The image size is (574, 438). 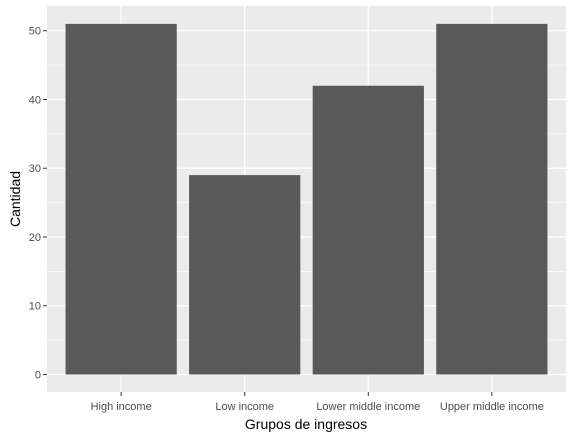 I want to click on x-tick-label: High income, so click(x=121, y=407).